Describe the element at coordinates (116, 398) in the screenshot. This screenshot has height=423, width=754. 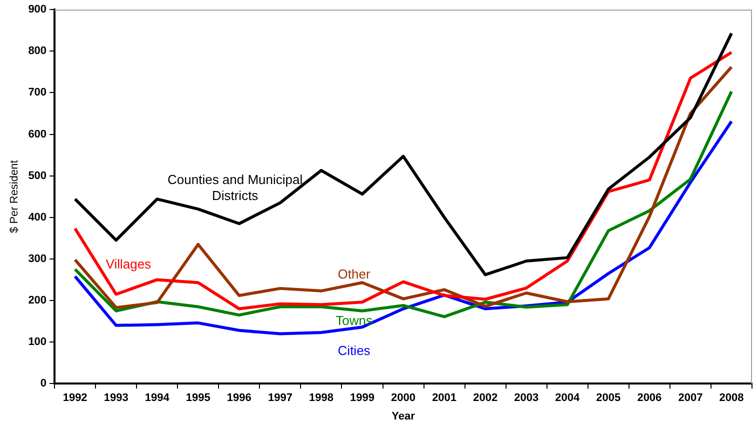
I see `x-tick-label: 1993` at that location.